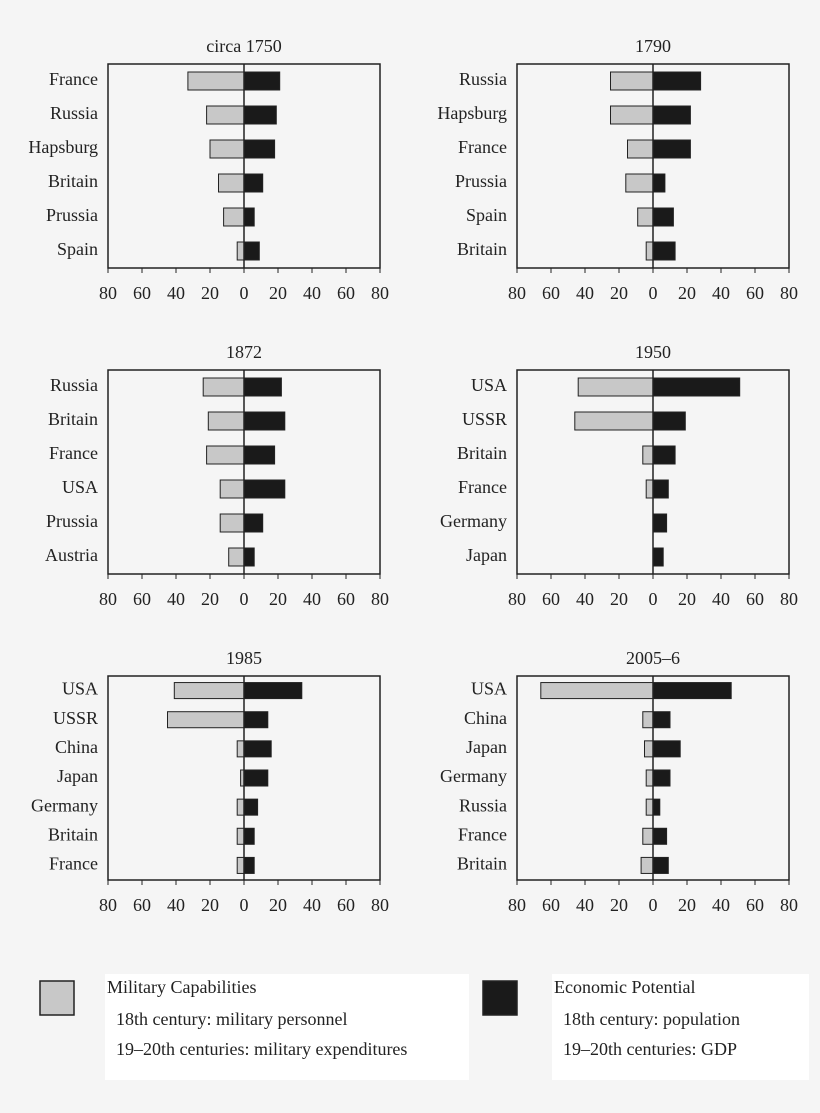 The height and width of the screenshot is (1113, 820). What do you see at coordinates (261, 1049) in the screenshot?
I see `legend-note: 19–20th centuries: military expenditures` at bounding box center [261, 1049].